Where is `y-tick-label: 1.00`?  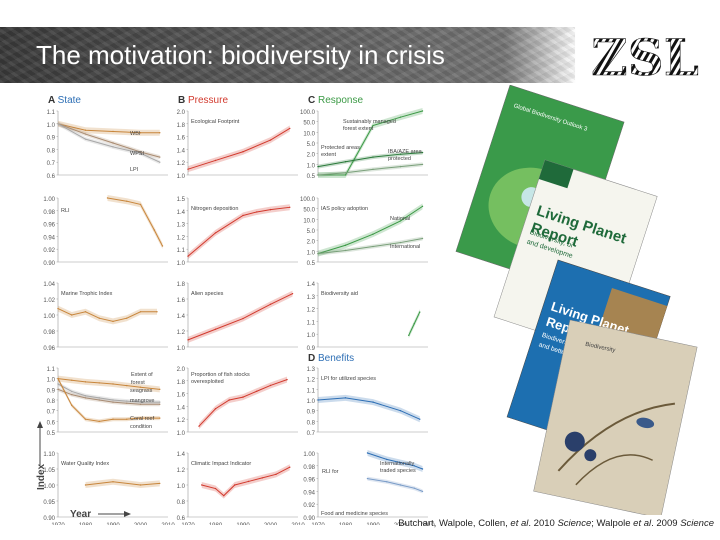
y-tick-label: 1.00 is located at coordinates (49, 317).